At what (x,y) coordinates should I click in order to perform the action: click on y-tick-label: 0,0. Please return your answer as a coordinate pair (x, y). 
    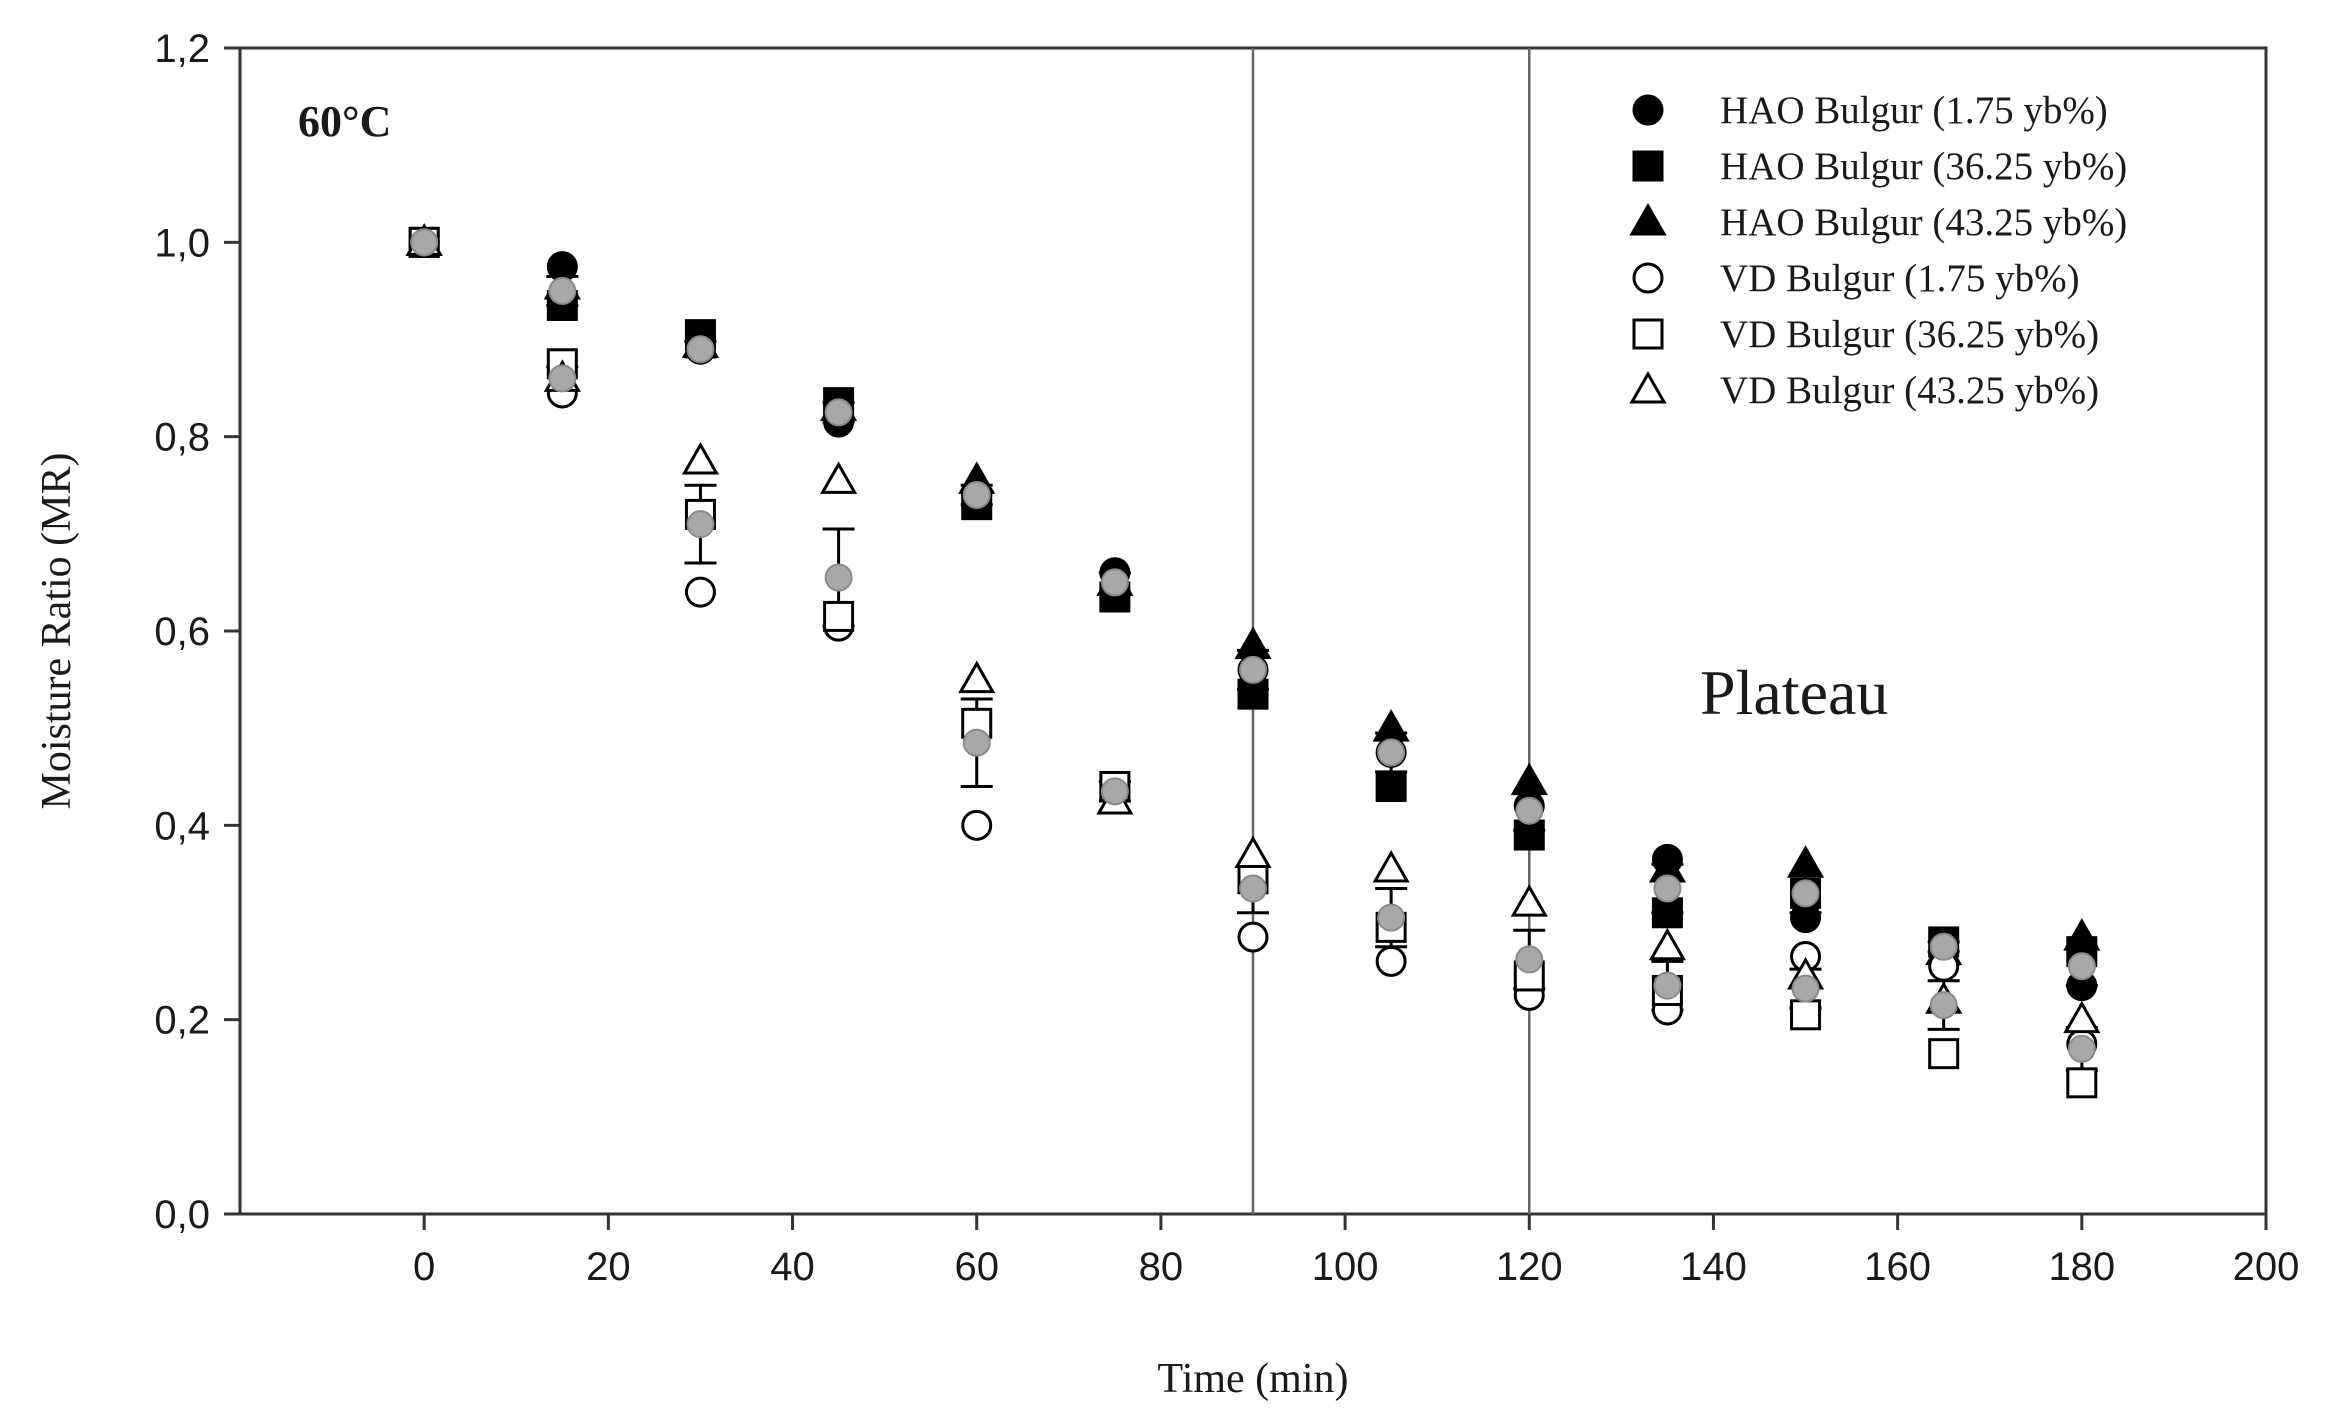
    Looking at the image, I should click on (182, 1215).